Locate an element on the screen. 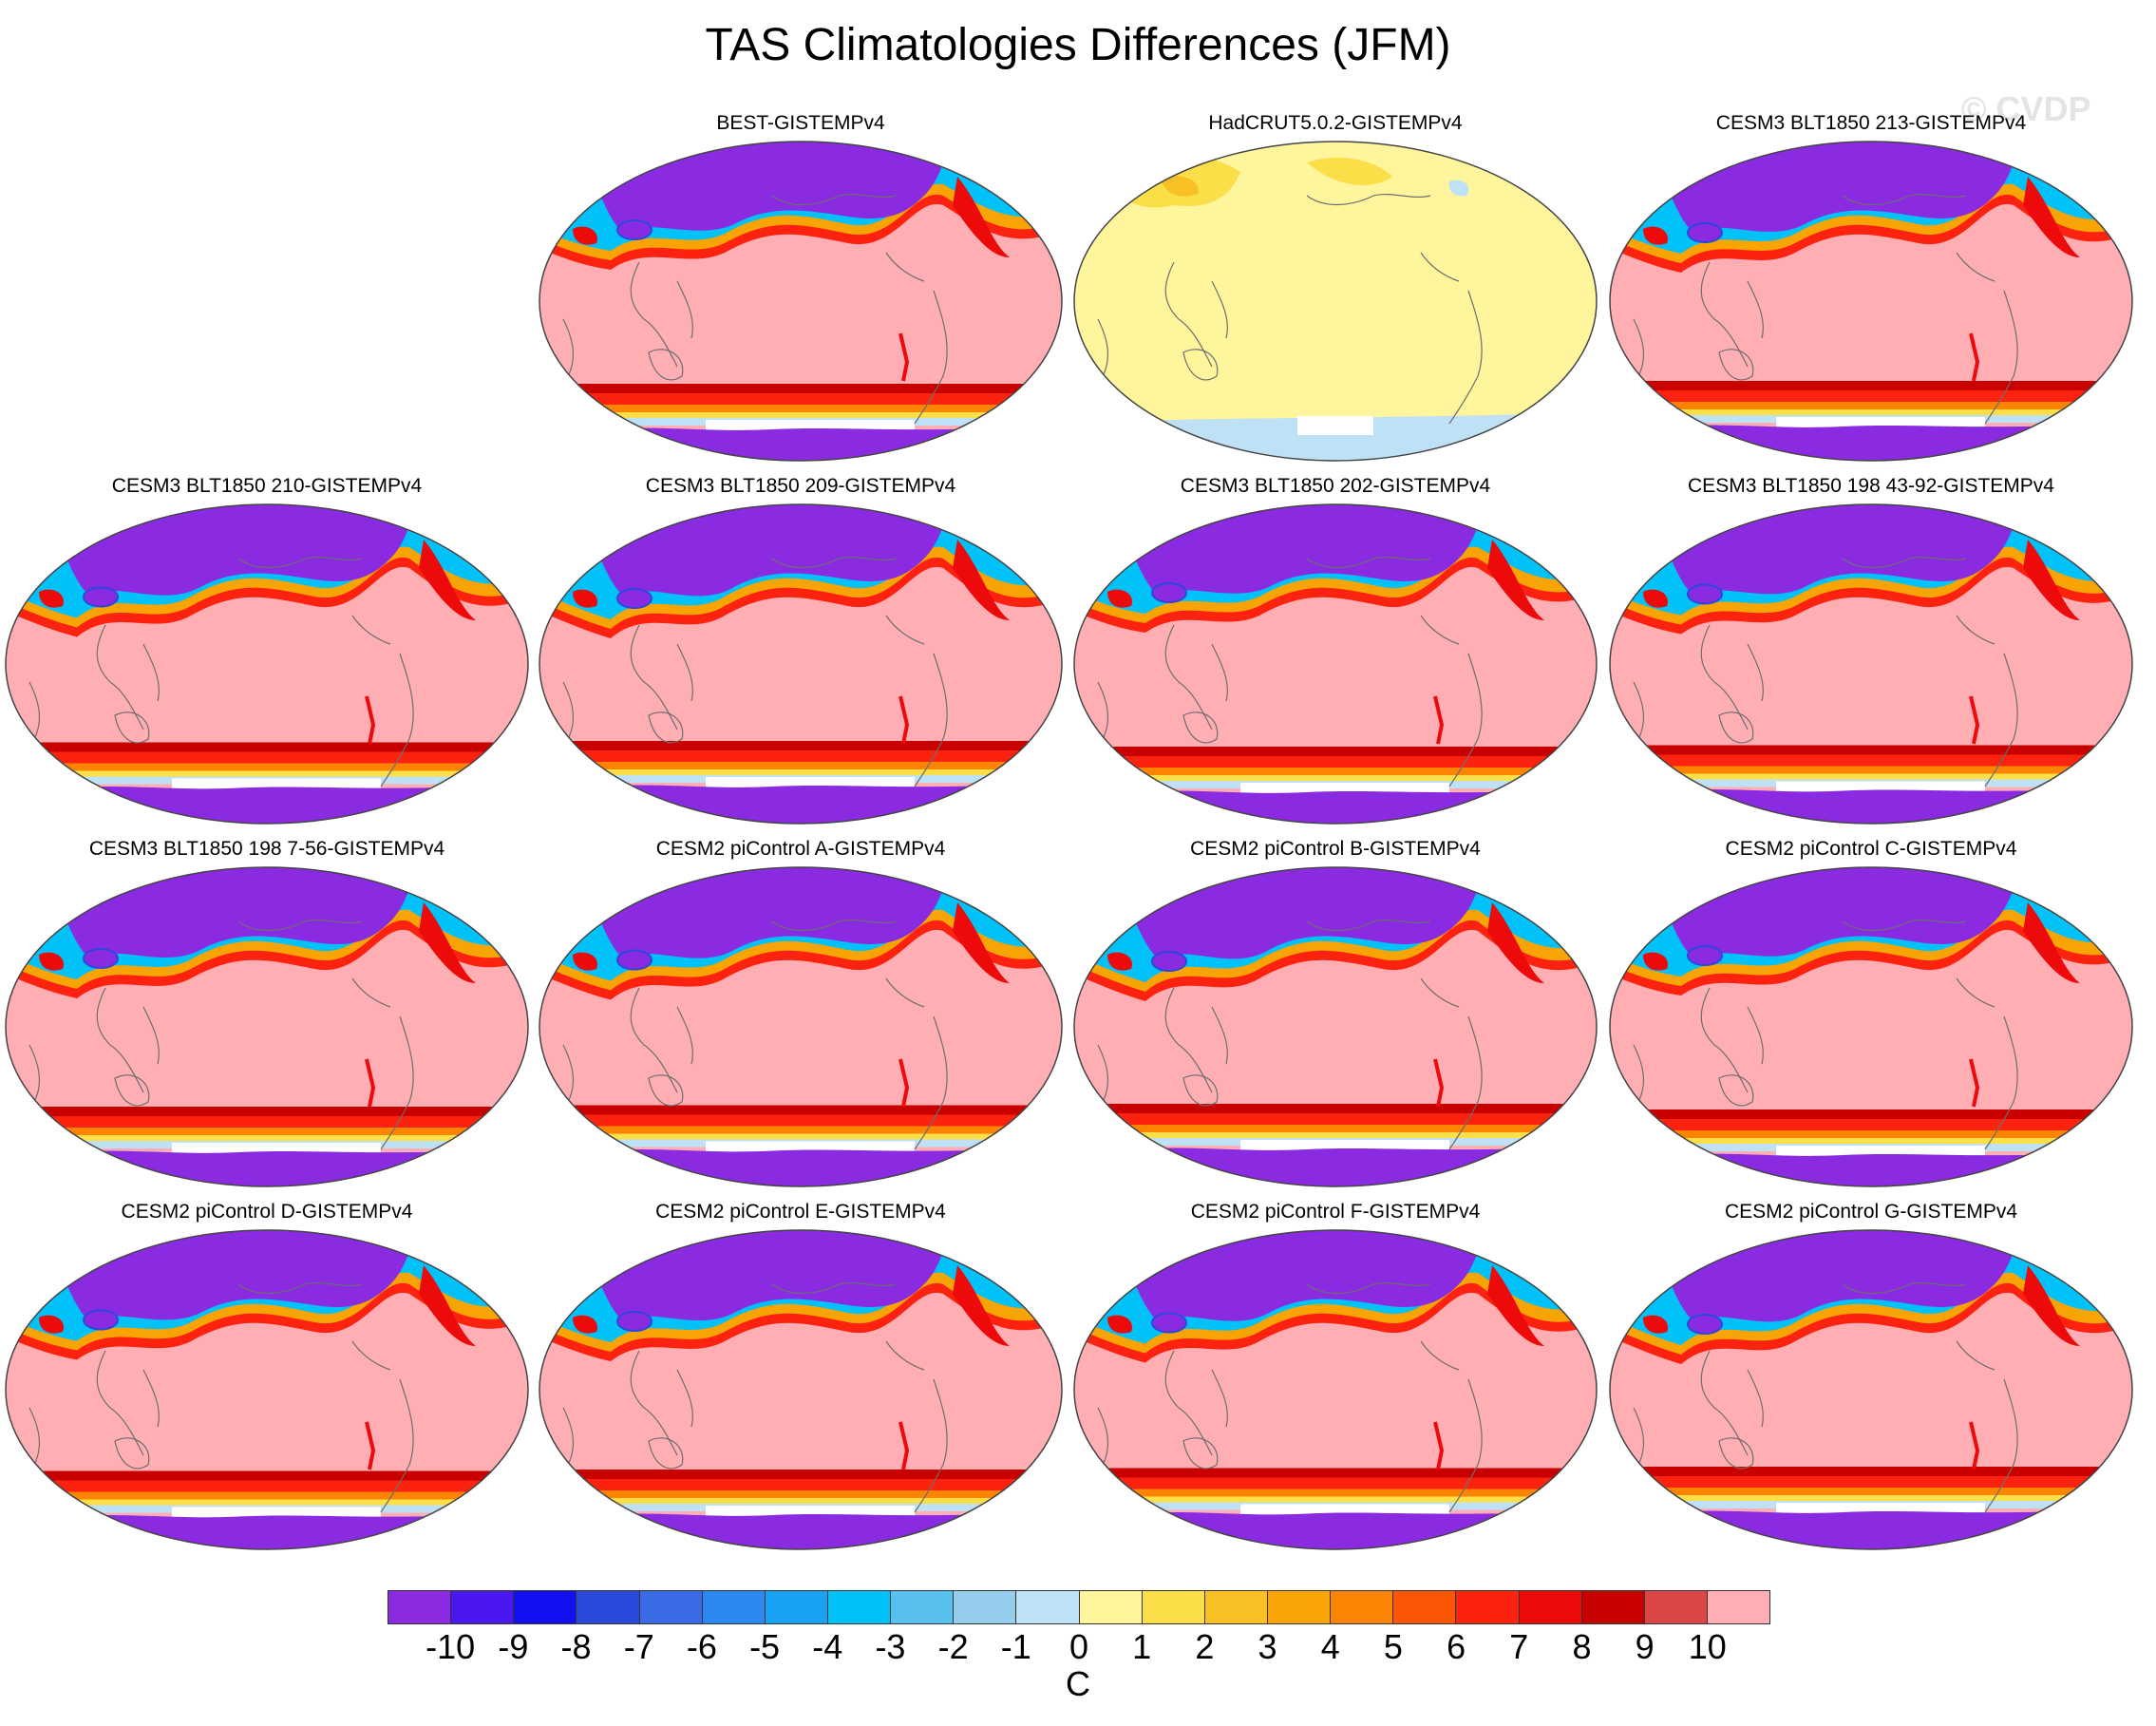  colorbar-tick-label: 2 is located at coordinates (1205, 1646).